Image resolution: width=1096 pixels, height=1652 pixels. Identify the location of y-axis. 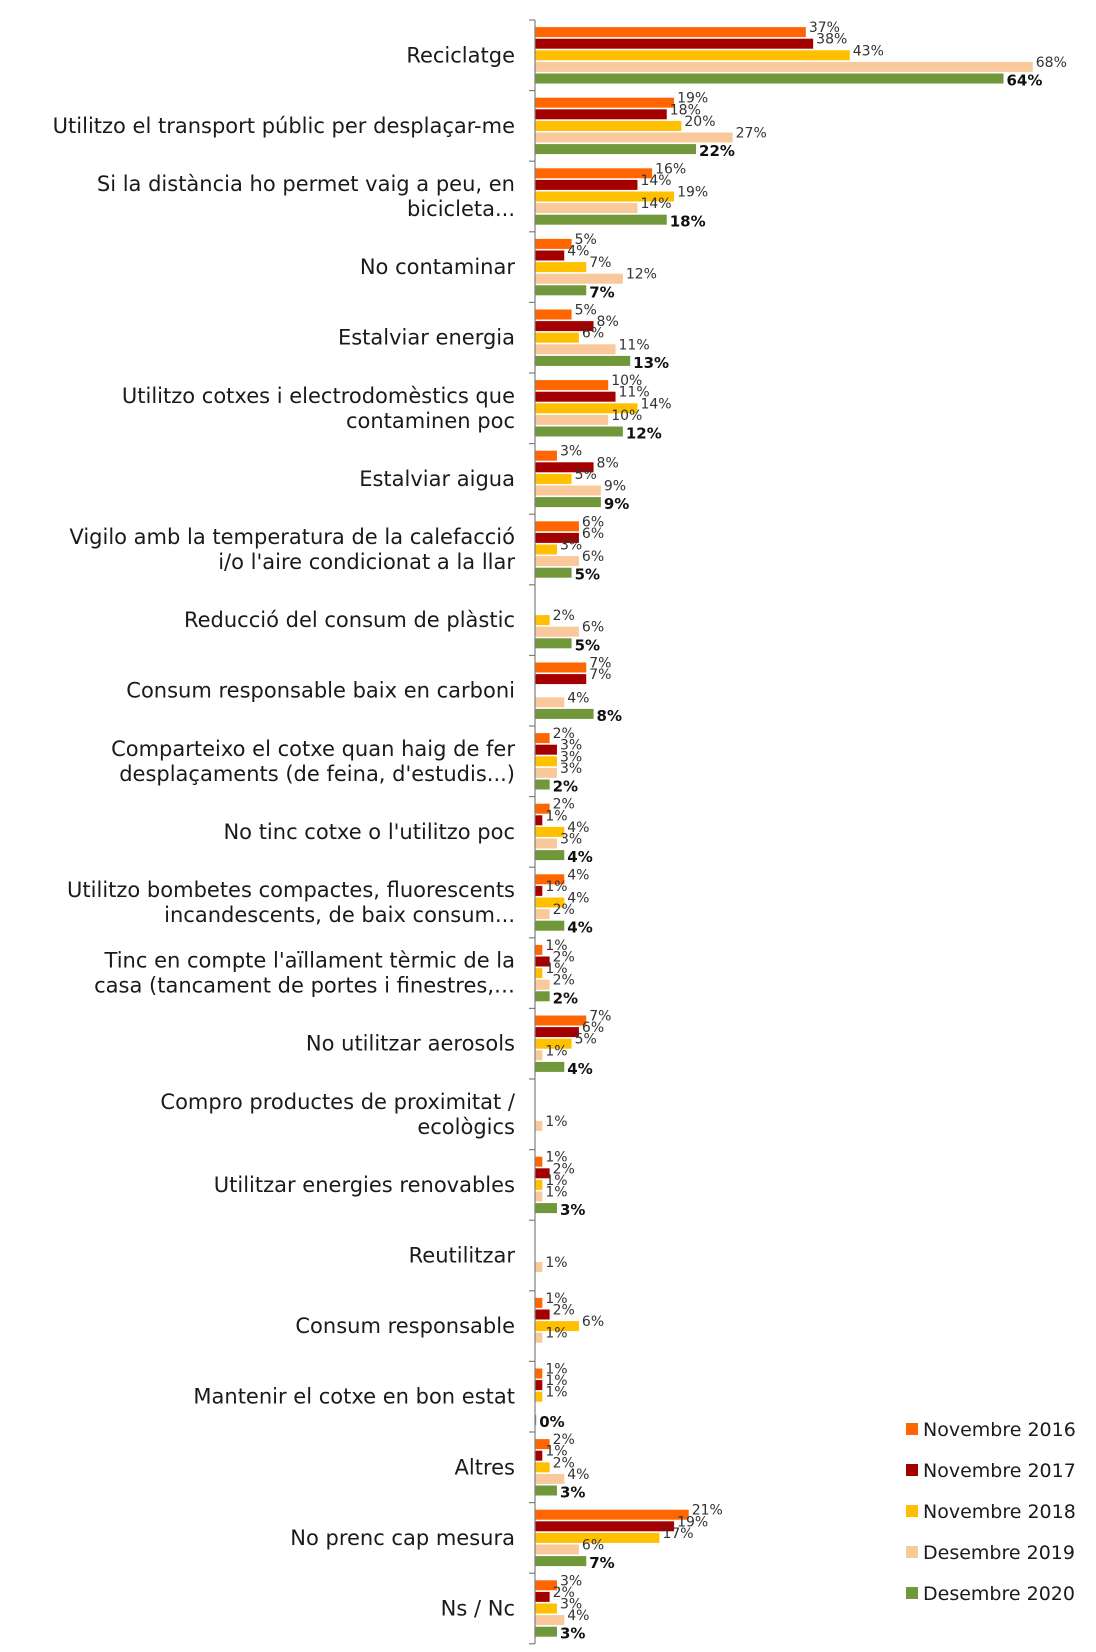
(532, 832).